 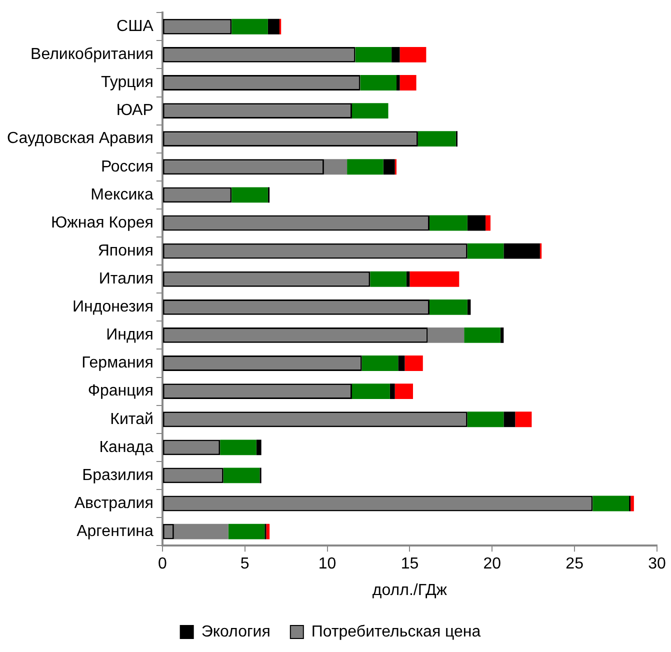 What do you see at coordinates (327, 564) in the screenshot?
I see `x-tick-label: 10` at bounding box center [327, 564].